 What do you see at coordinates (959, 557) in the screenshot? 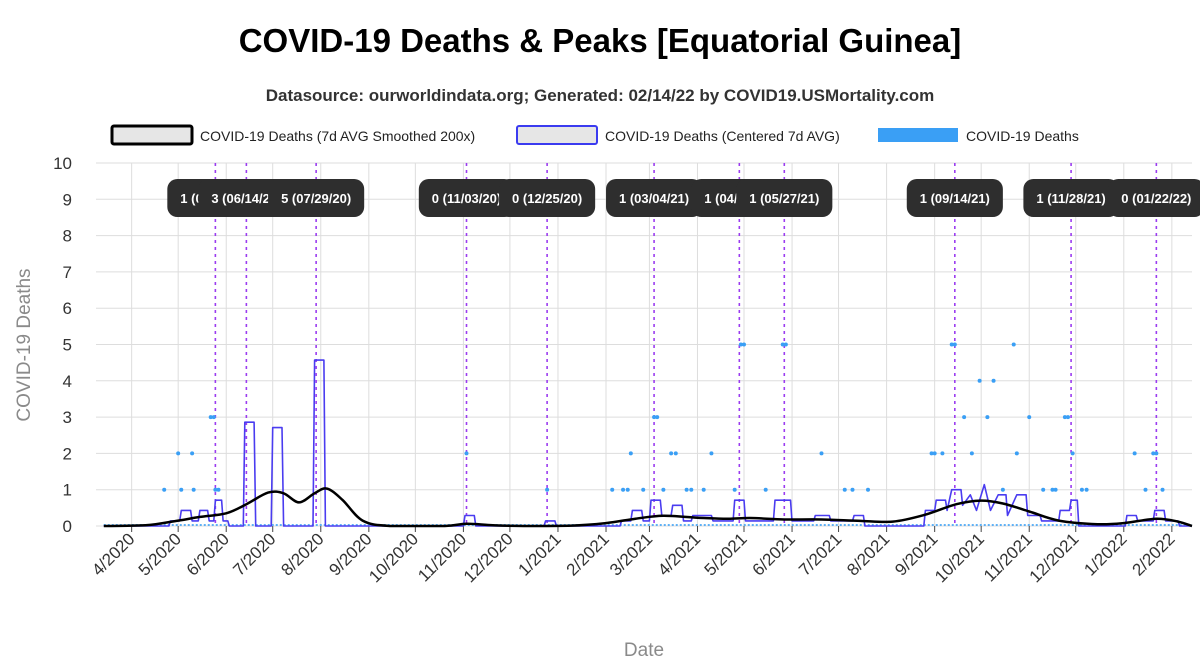
I see `x-tick-label: 10/2021` at bounding box center [959, 557].